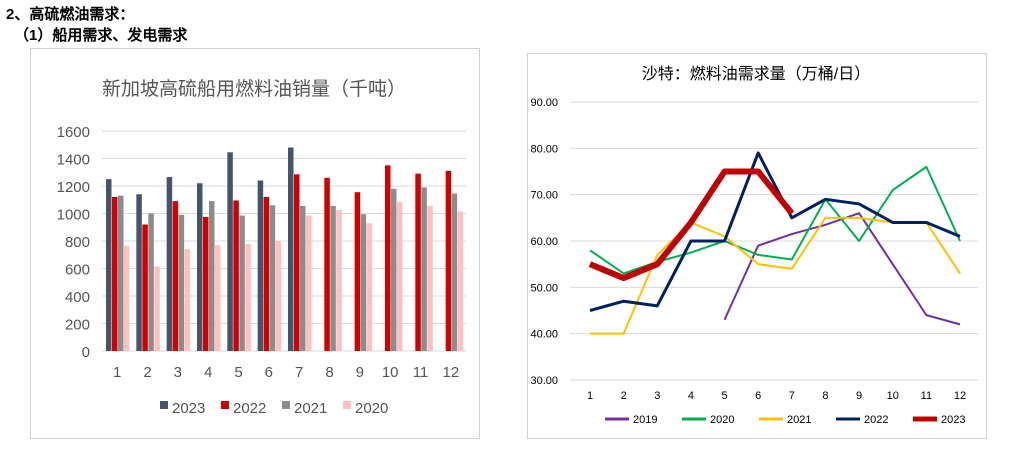 This screenshot has height=450, width=1014. What do you see at coordinates (722, 420) in the screenshot?
I see `legend-label-2020: 2020` at bounding box center [722, 420].